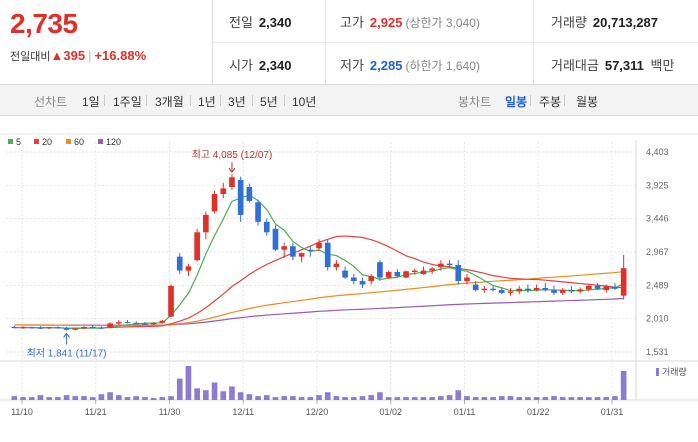 The height and width of the screenshot is (442, 698). Describe the element at coordinates (237, 102) in the screenshot. I see `tab-3-year: 3년` at that location.